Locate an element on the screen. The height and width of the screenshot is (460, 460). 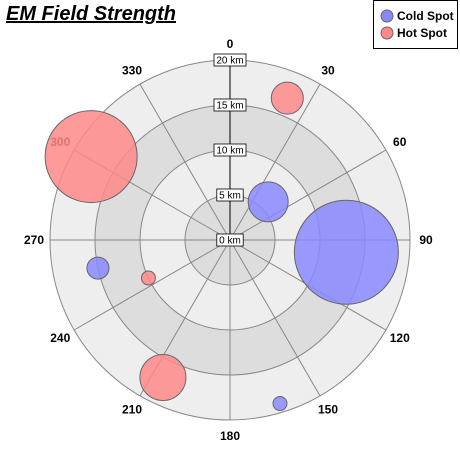
radial-tick-label: 20 km is located at coordinates (229, 61).